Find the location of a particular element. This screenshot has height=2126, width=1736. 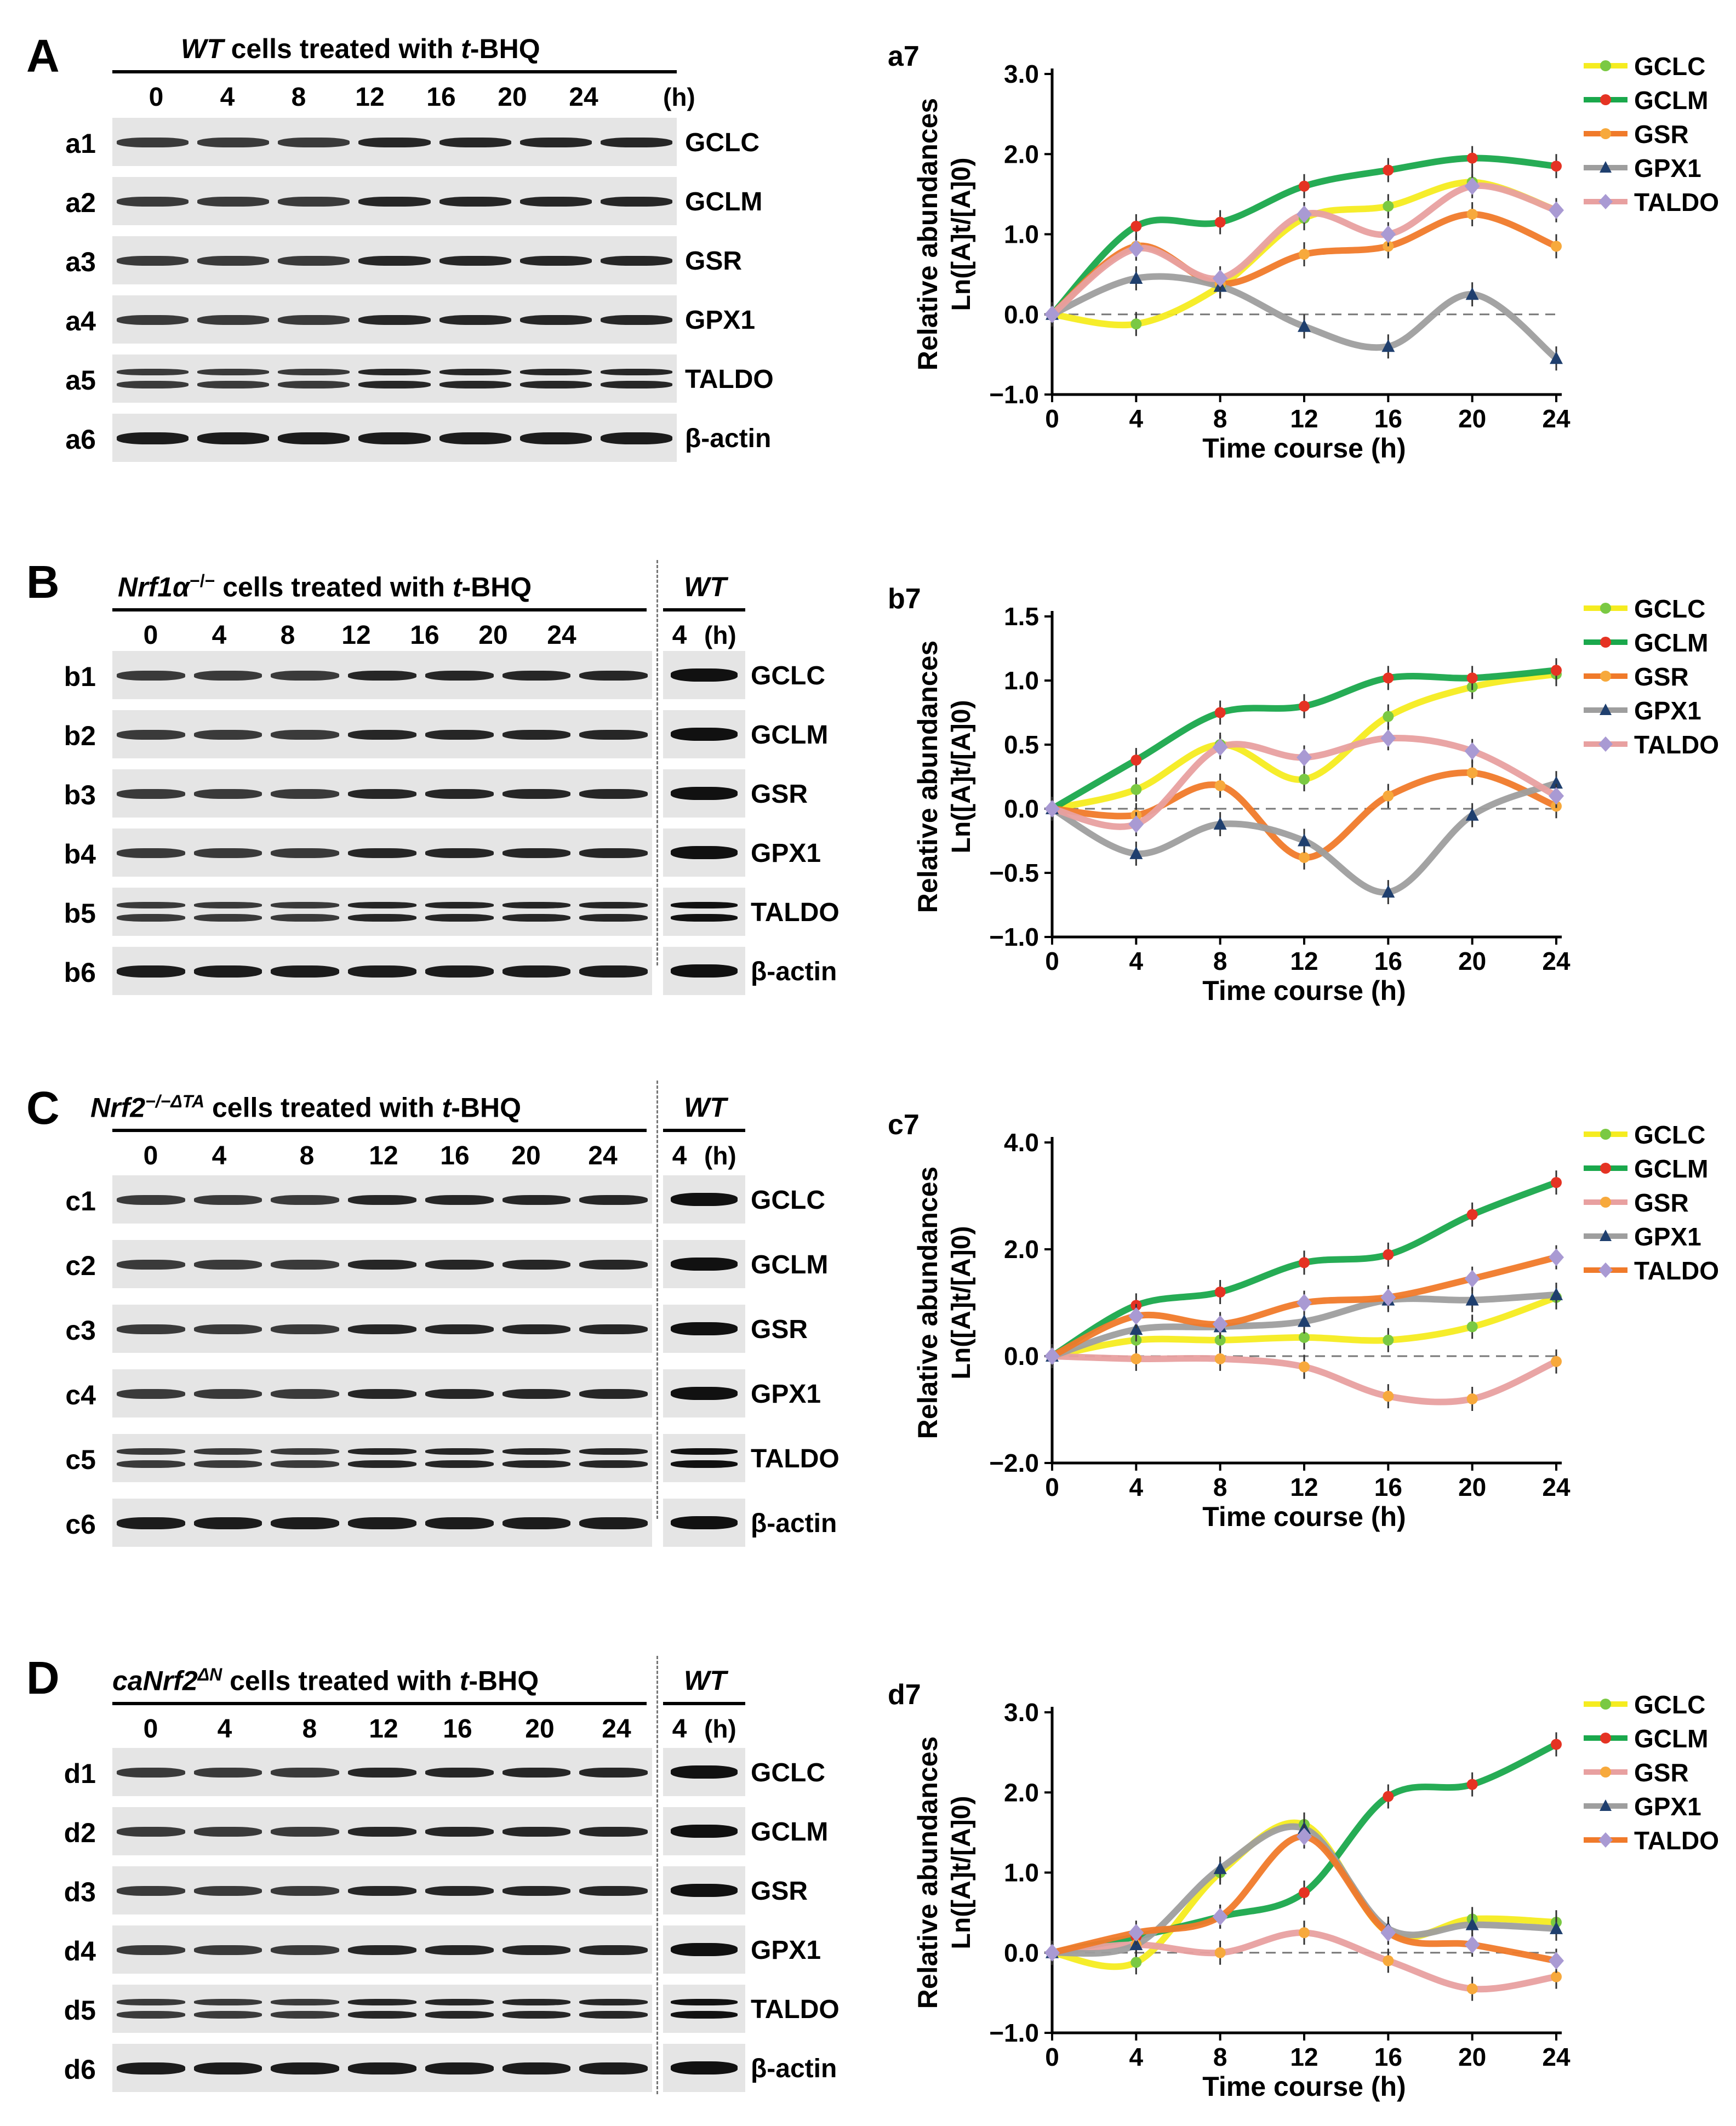

blot-row-label: d6 is located at coordinates (80, 2070).